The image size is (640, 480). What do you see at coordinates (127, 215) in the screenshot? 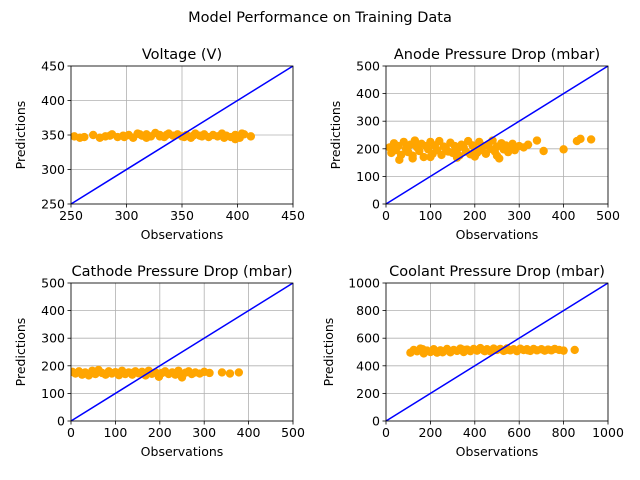
I see `chart-1-x-tick-label: 300` at bounding box center [127, 215].